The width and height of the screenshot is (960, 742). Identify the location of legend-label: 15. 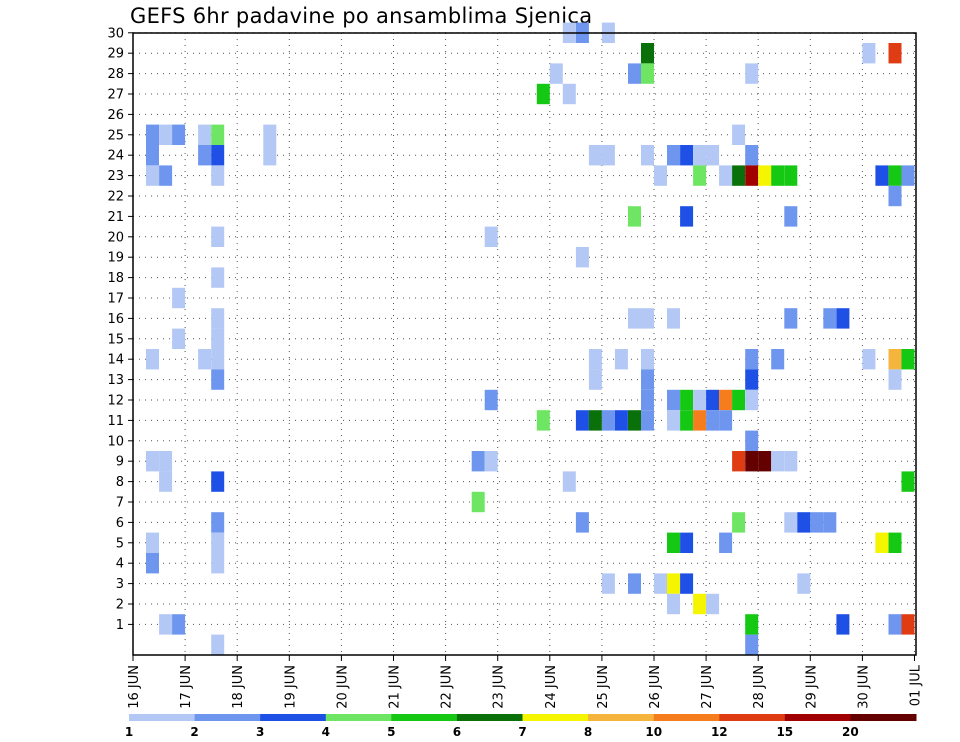
(784, 732).